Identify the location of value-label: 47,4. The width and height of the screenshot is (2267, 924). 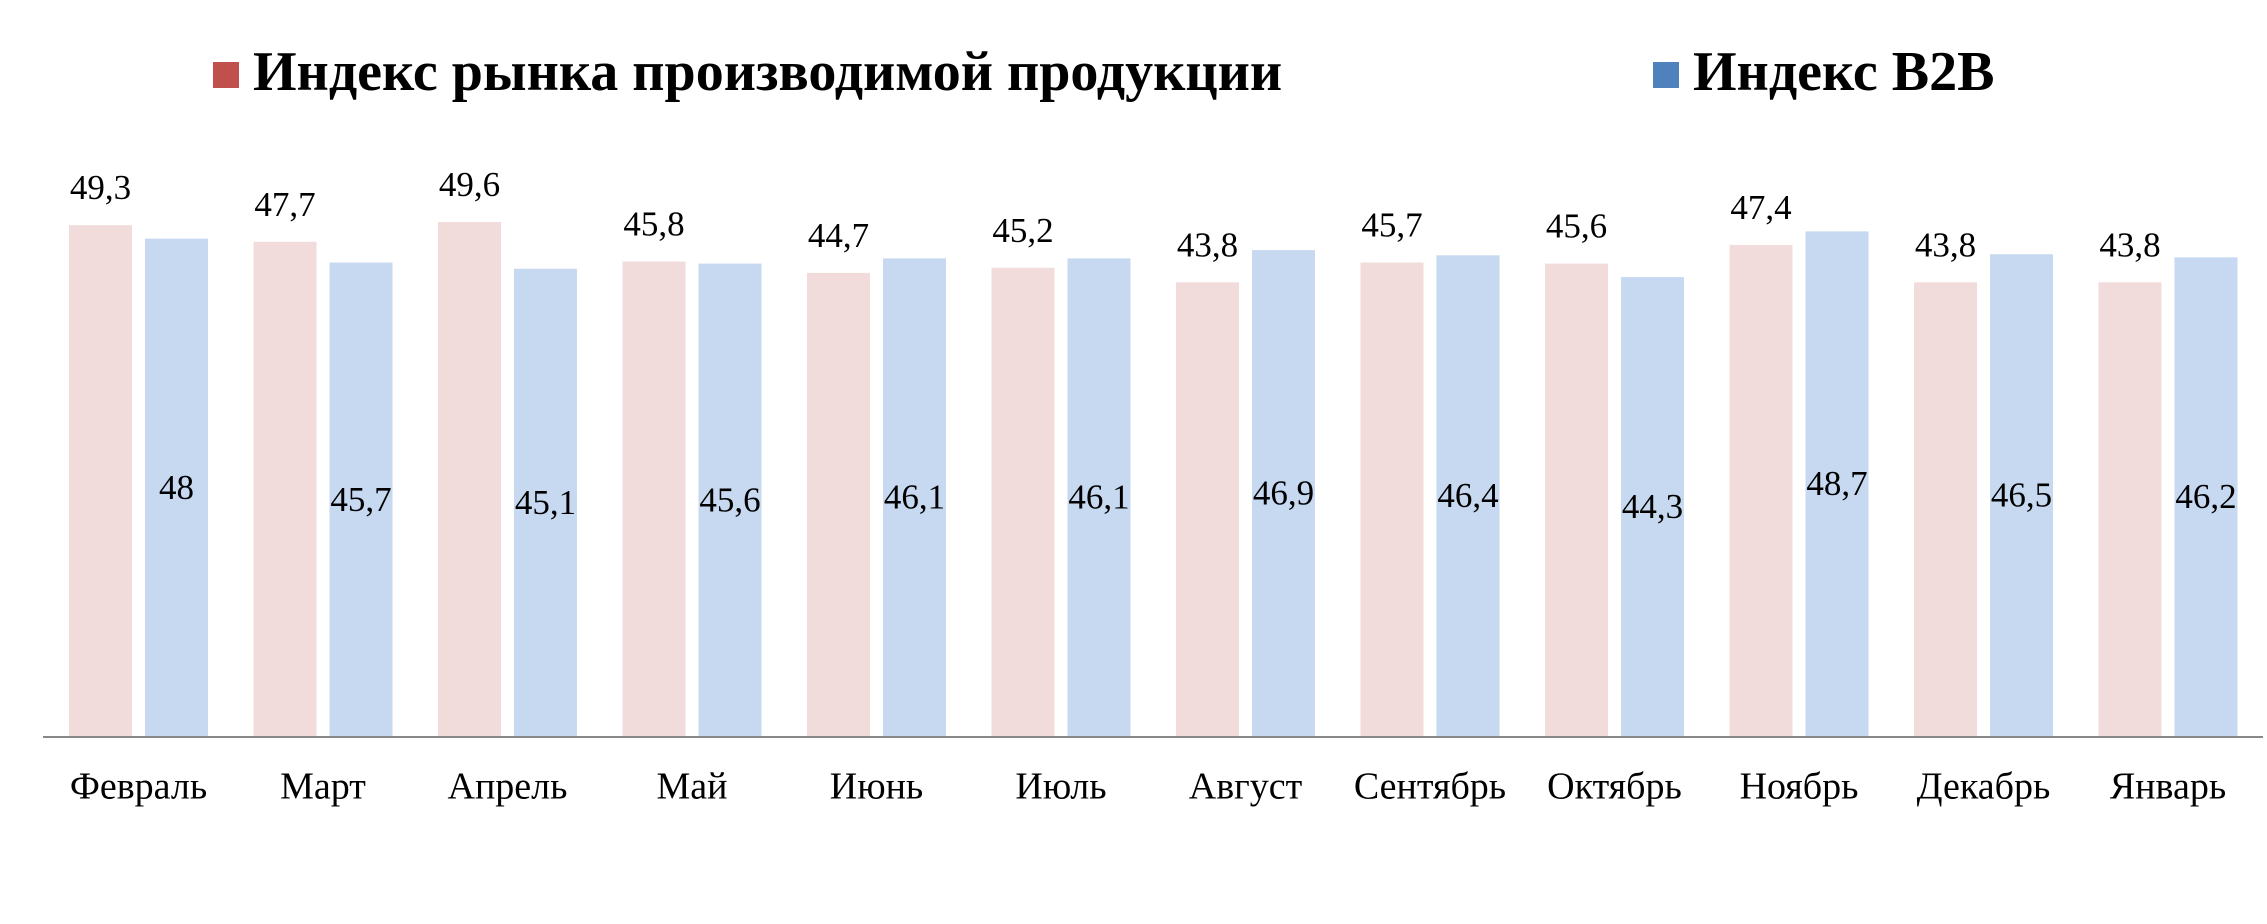
(1760, 207).